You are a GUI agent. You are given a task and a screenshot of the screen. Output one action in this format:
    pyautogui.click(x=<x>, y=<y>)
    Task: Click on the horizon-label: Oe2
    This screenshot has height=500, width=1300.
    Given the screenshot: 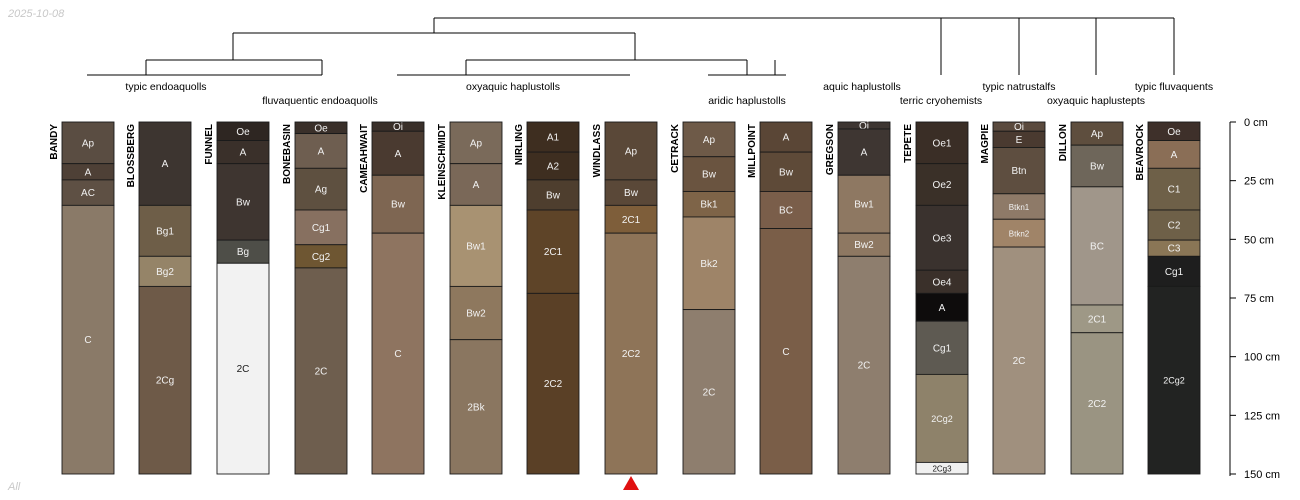 What is the action you would take?
    pyautogui.click(x=942, y=185)
    